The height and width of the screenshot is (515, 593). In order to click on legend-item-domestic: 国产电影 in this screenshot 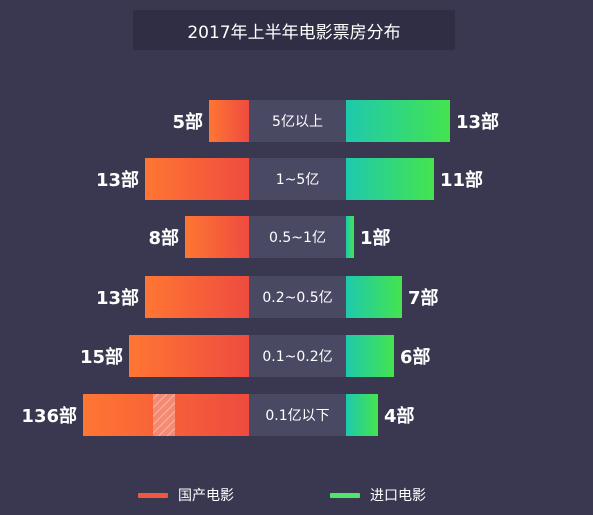, I will do `click(186, 495)`.